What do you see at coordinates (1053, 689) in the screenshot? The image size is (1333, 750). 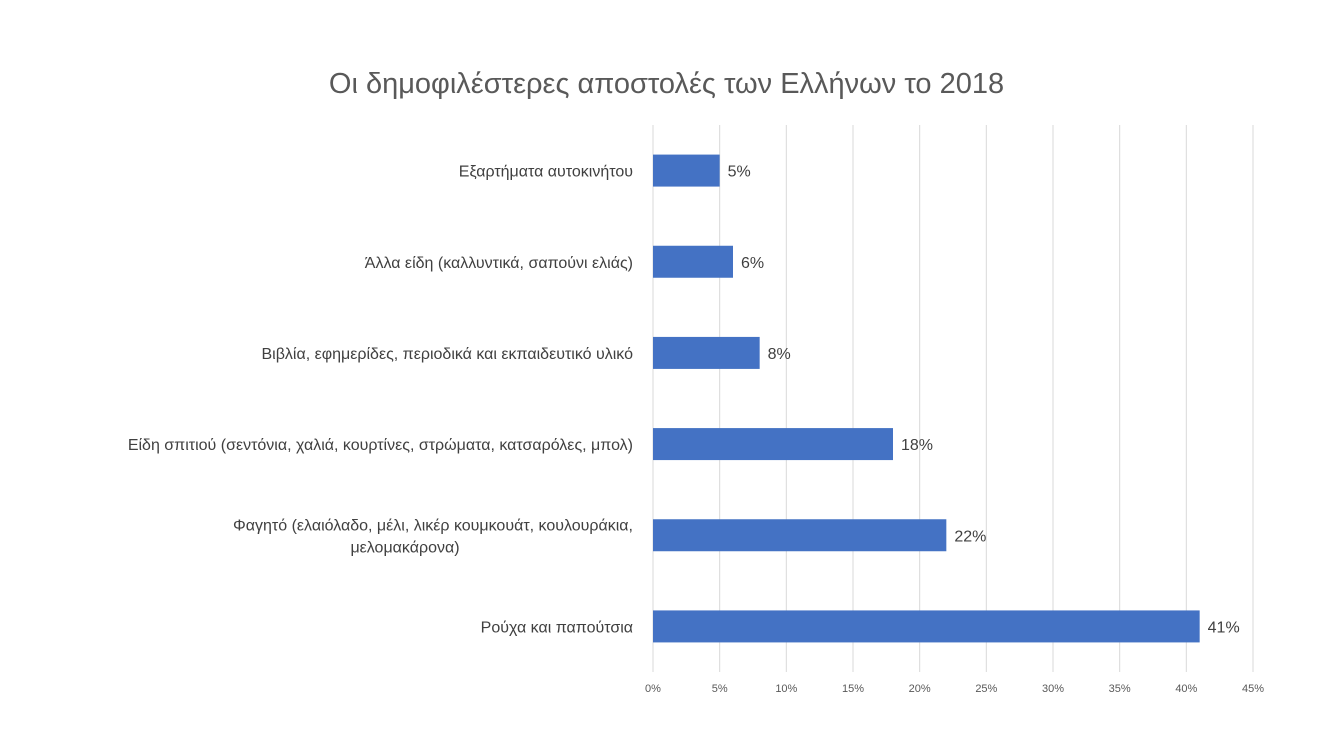 I see `x-tick-label: 30%` at bounding box center [1053, 689].